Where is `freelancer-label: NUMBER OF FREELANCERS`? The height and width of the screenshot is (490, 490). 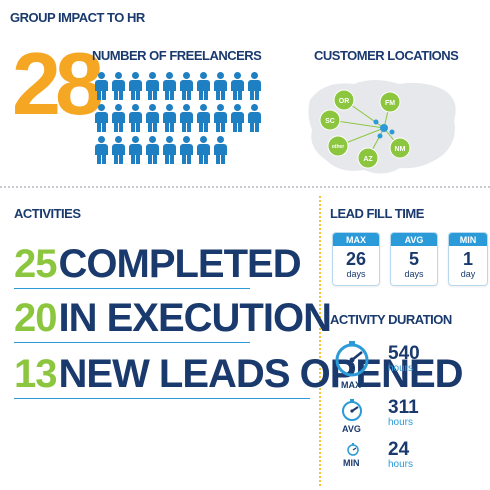 freelancer-label: NUMBER OF FREELANCERS is located at coordinates (177, 55).